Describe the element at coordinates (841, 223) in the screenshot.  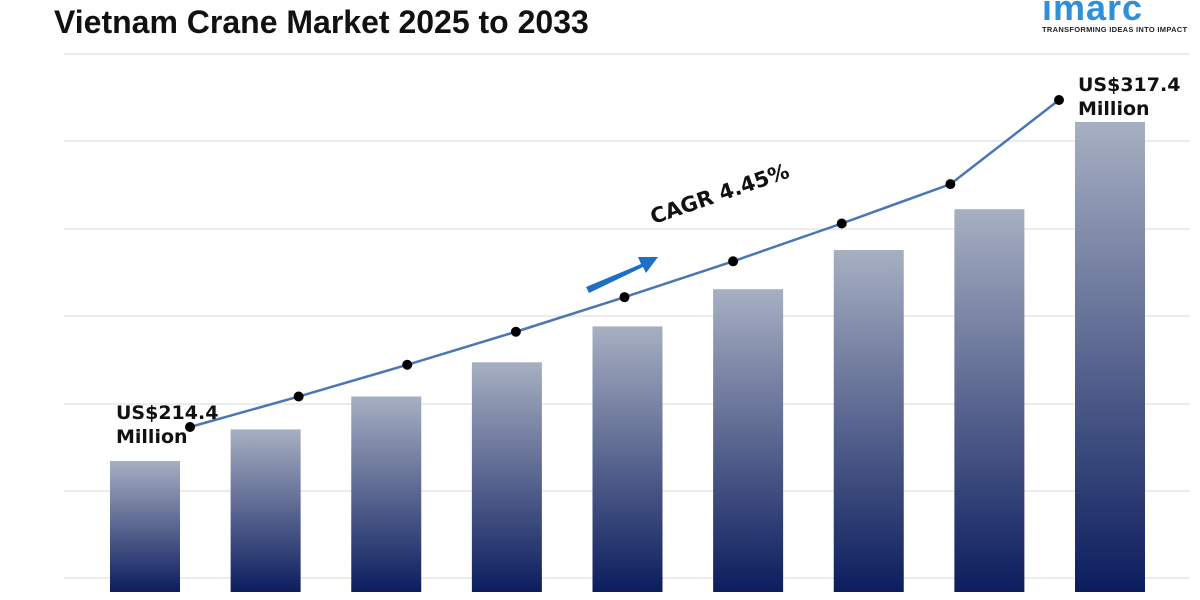
I see `trend-point-2031` at that location.